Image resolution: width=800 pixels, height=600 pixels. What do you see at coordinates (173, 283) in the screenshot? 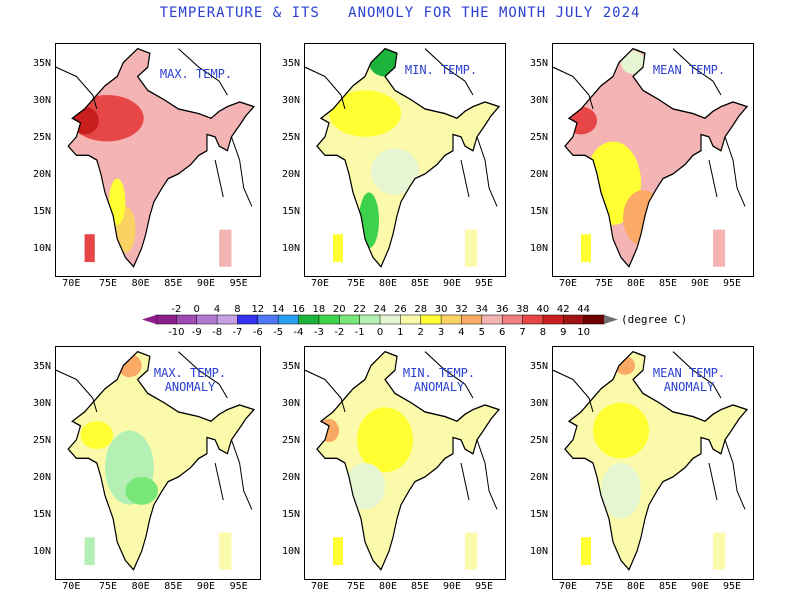
I see `x-tick-label: 85E` at bounding box center [173, 283].